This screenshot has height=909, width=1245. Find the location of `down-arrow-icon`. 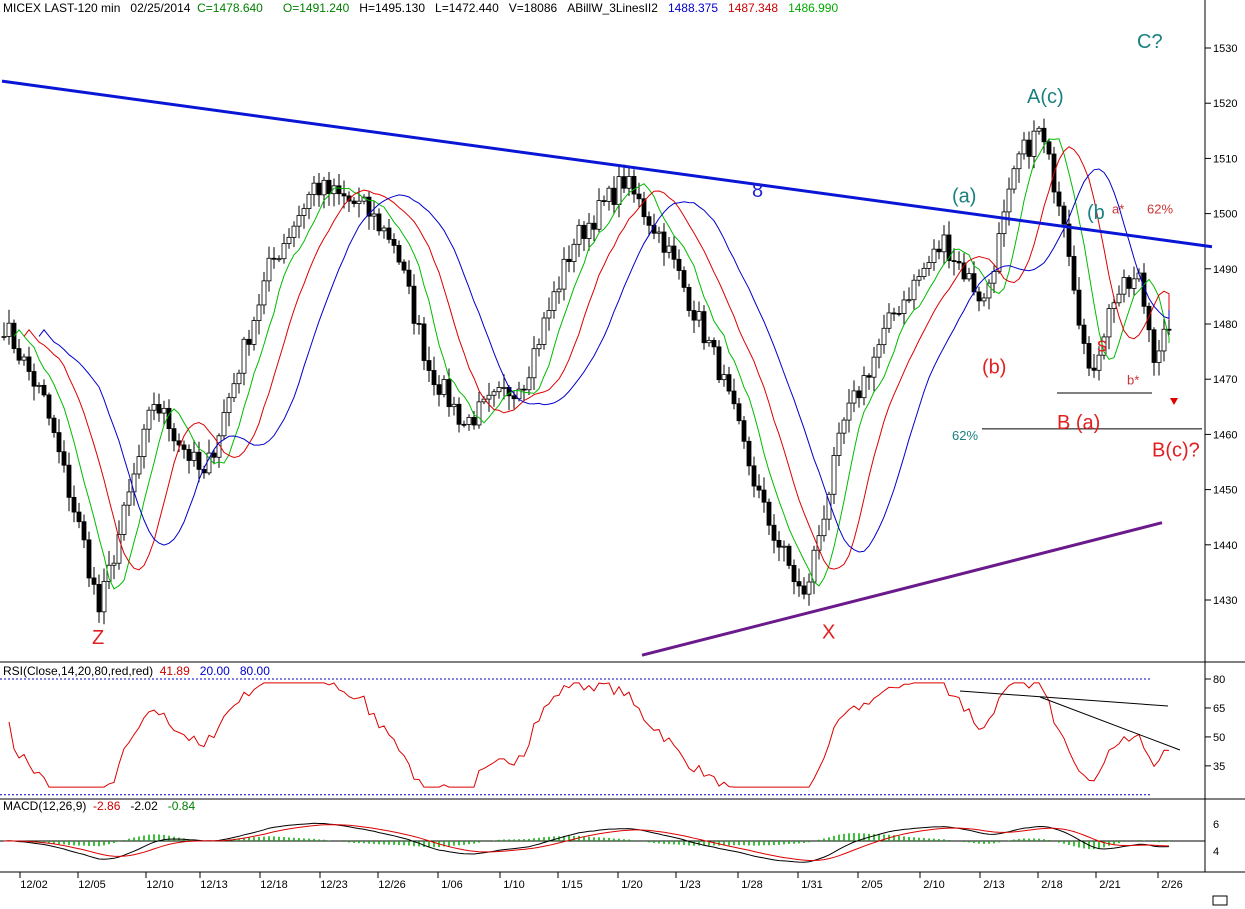

down-arrow-icon is located at coordinates (1174, 401).